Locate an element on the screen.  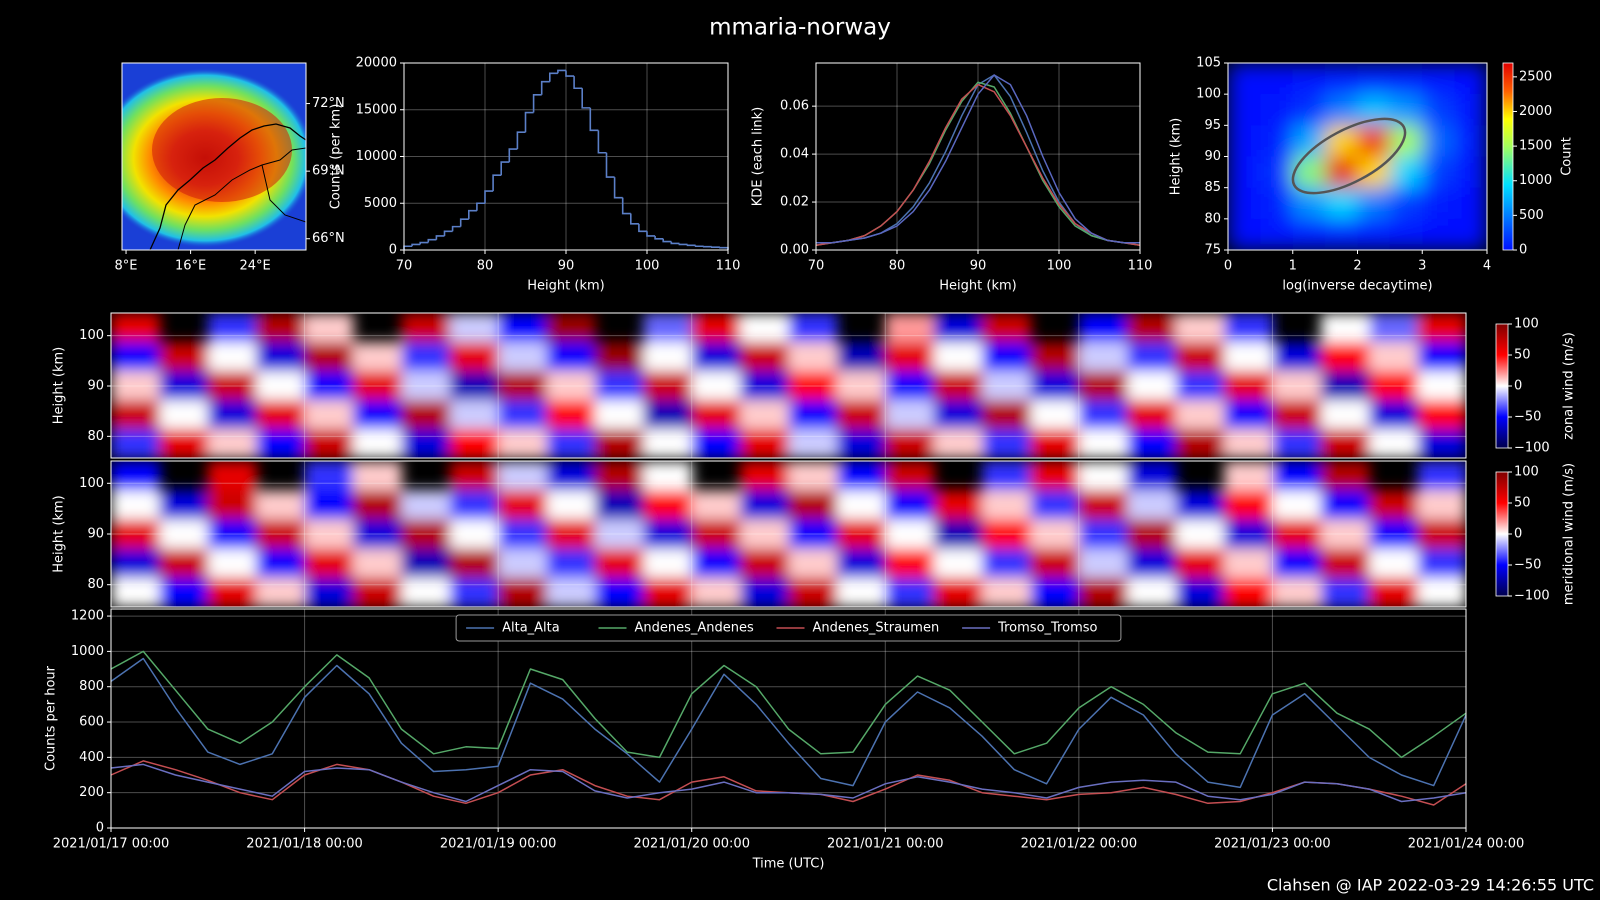
y-tick-label: 95 is located at coordinates (1212, 125).